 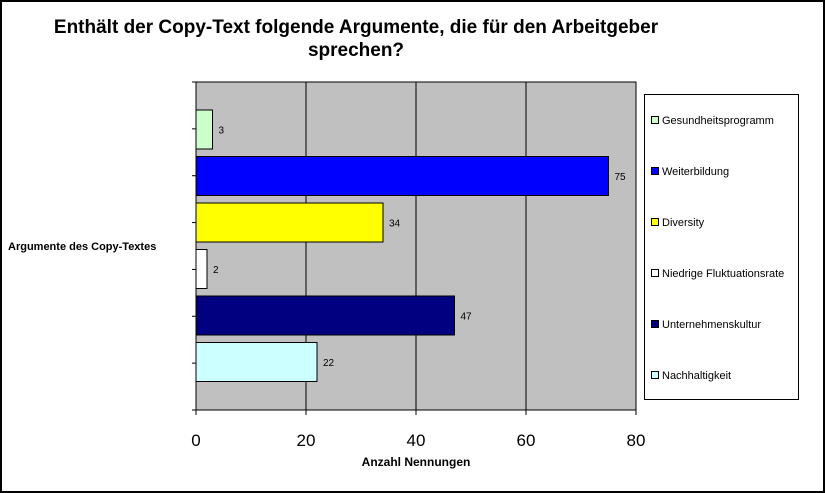 What do you see at coordinates (467, 317) in the screenshot?
I see `data-label-unternehmenskultur: 47` at bounding box center [467, 317].